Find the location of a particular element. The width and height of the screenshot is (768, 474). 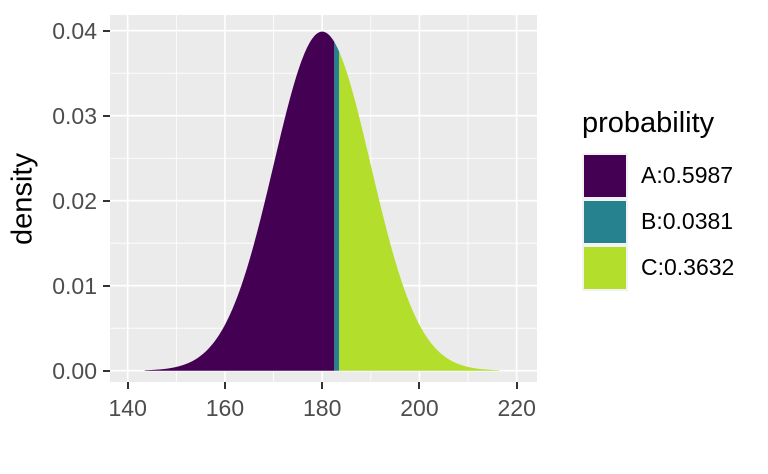

legend-label-b: B:0.0381 is located at coordinates (687, 221).